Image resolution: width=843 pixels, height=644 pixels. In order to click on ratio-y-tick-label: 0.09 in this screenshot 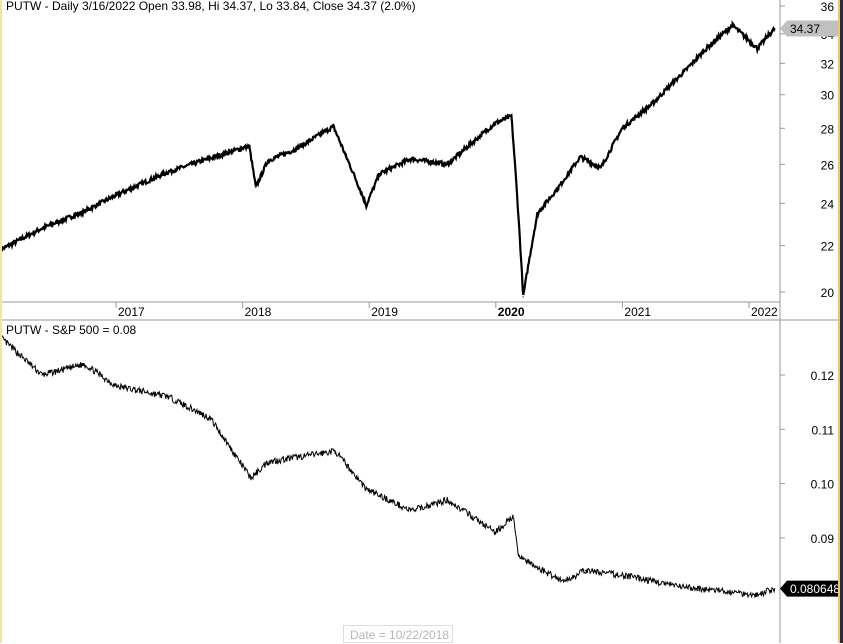, I will do `click(823, 539)`.